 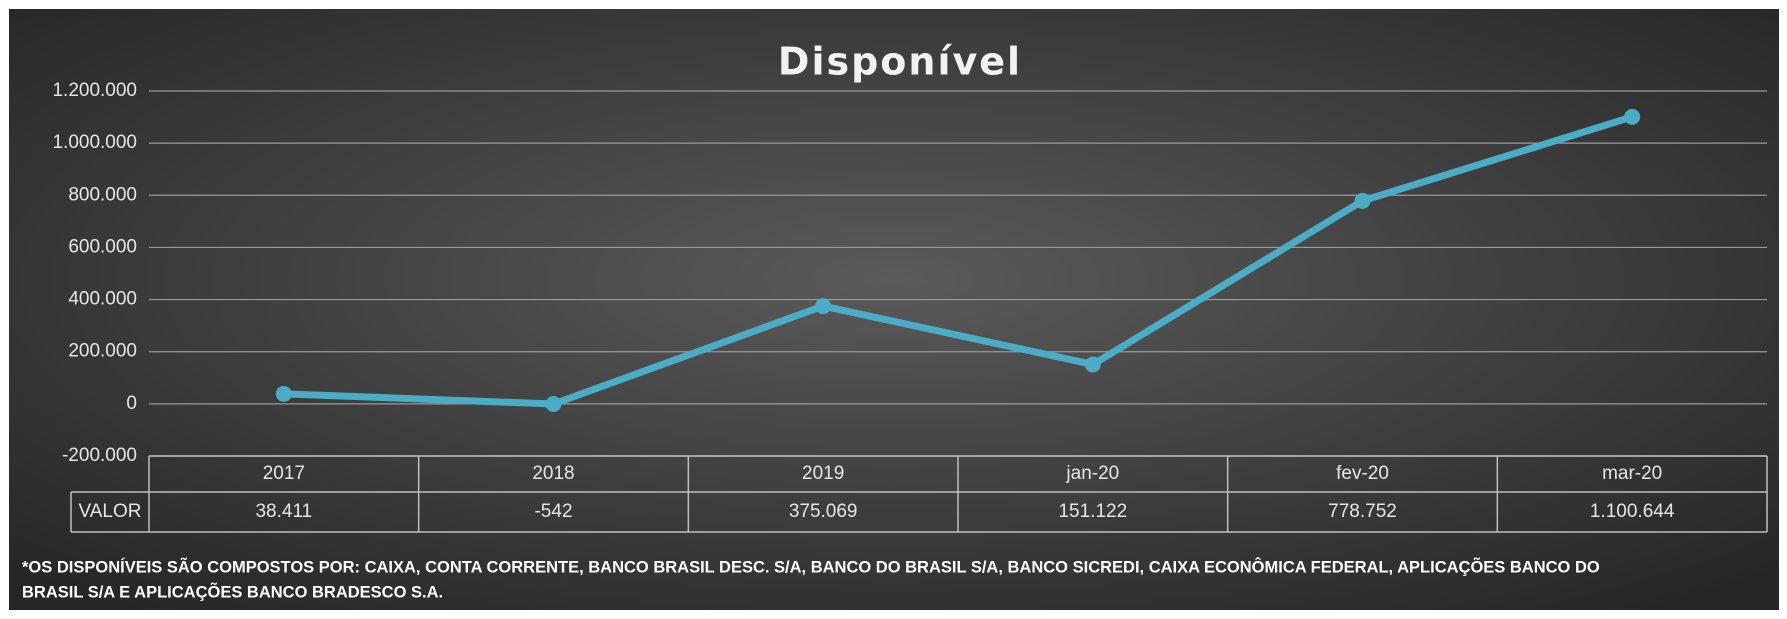 What do you see at coordinates (823, 473) in the screenshot?
I see `x-tick-label: 2019` at bounding box center [823, 473].